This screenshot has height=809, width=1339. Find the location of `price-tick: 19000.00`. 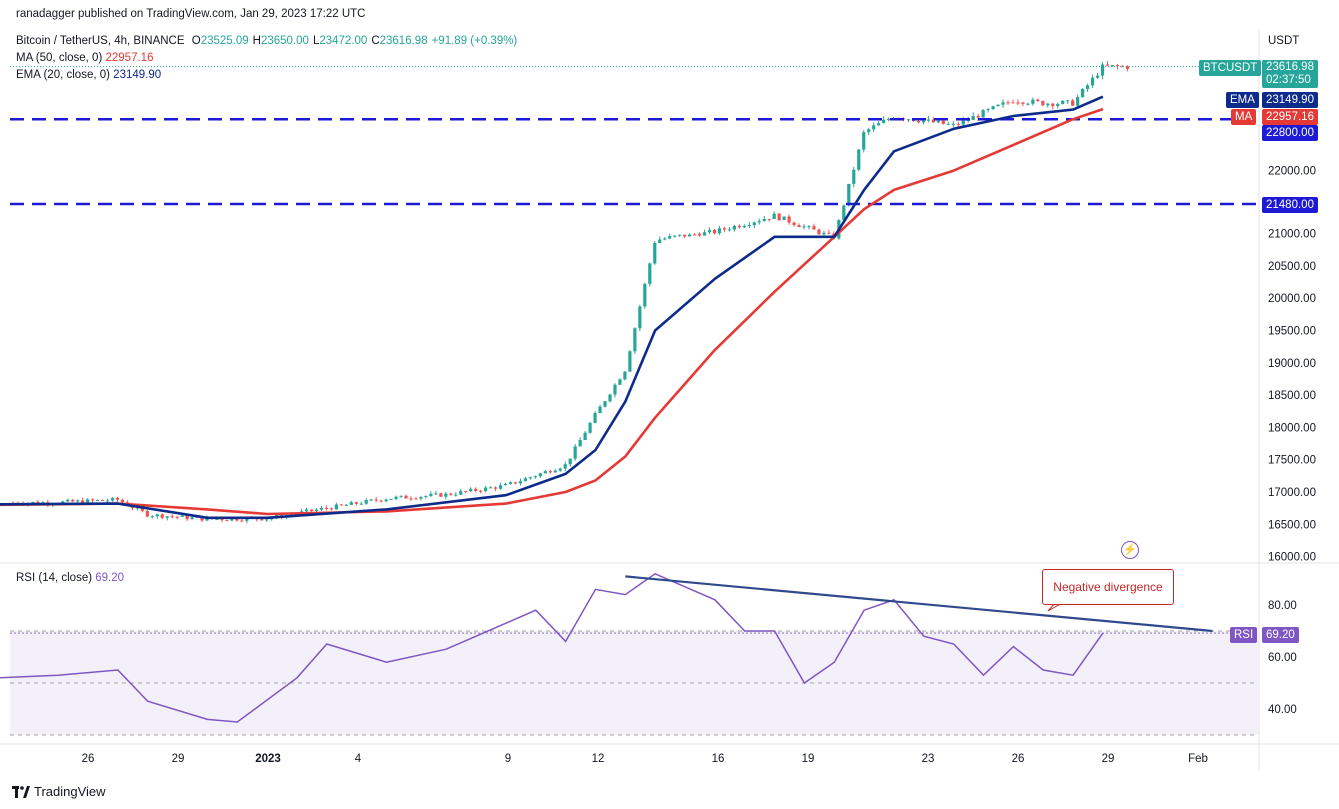

price-tick: 19000.00 is located at coordinates (1292, 364).